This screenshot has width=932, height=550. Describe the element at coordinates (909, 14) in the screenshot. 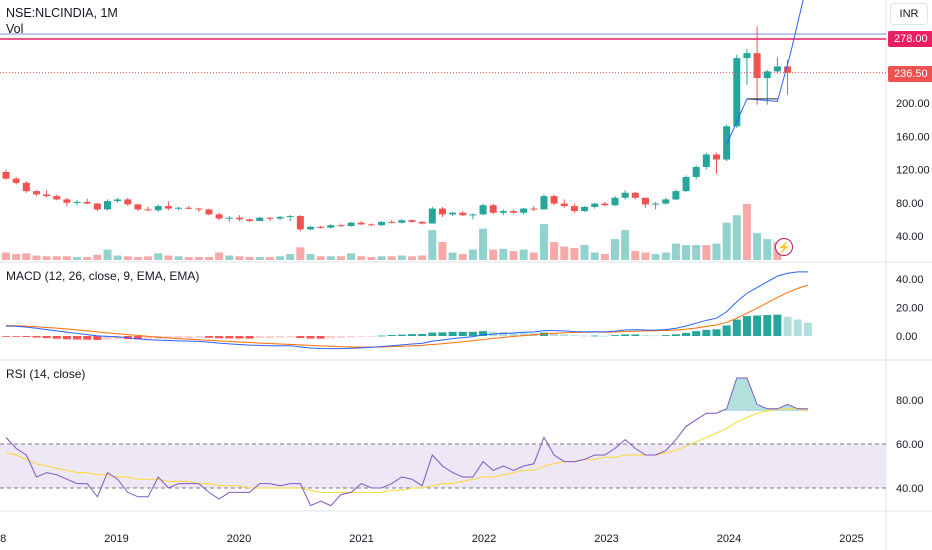

I see `currency-button: INR` at that location.